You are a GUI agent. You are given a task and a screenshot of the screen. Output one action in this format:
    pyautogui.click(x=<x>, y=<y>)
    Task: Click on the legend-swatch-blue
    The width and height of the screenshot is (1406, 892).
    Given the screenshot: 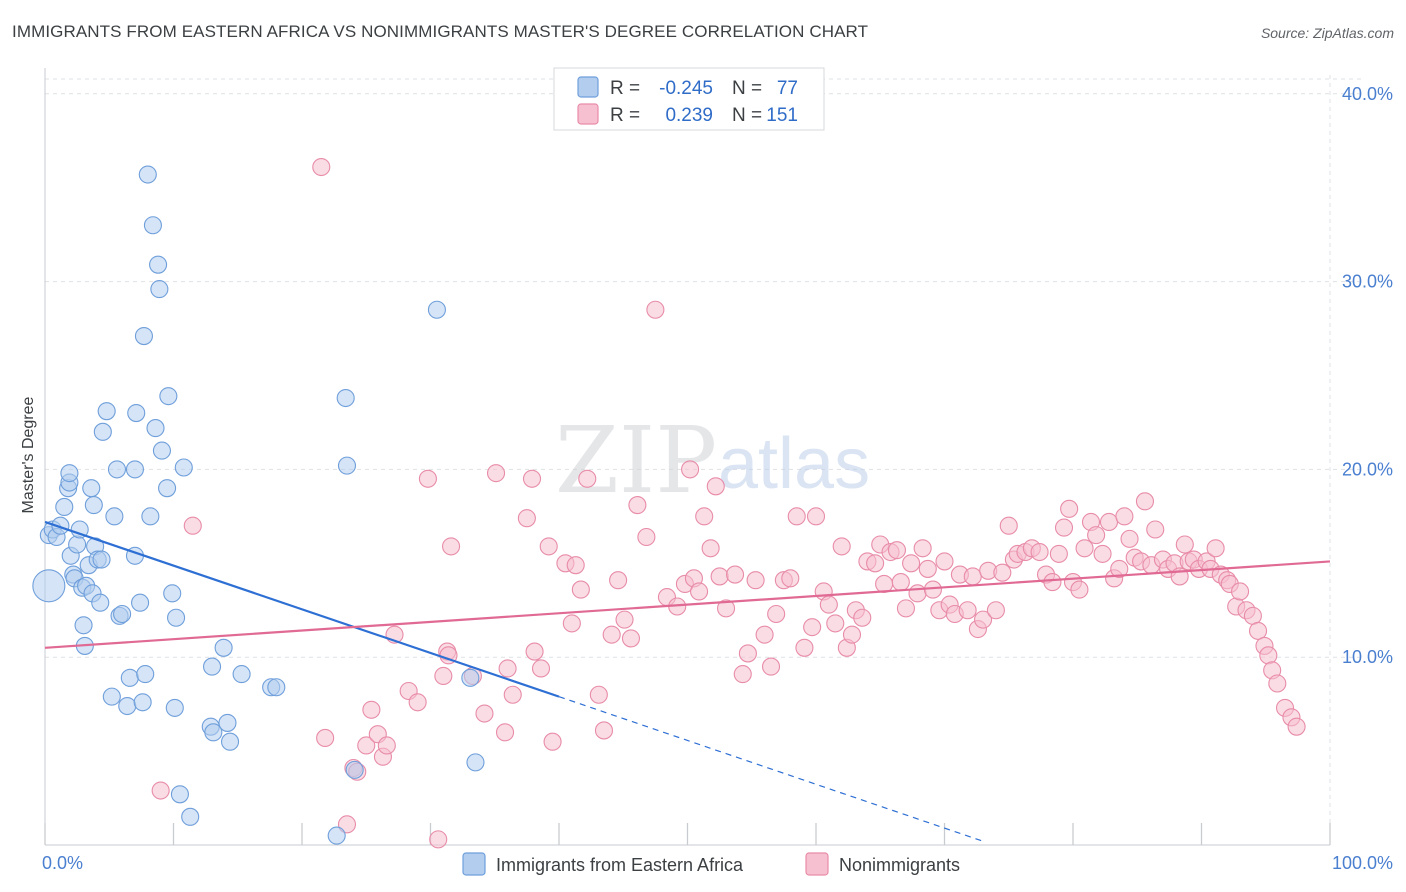 What is the action you would take?
    pyautogui.click(x=588, y=87)
    